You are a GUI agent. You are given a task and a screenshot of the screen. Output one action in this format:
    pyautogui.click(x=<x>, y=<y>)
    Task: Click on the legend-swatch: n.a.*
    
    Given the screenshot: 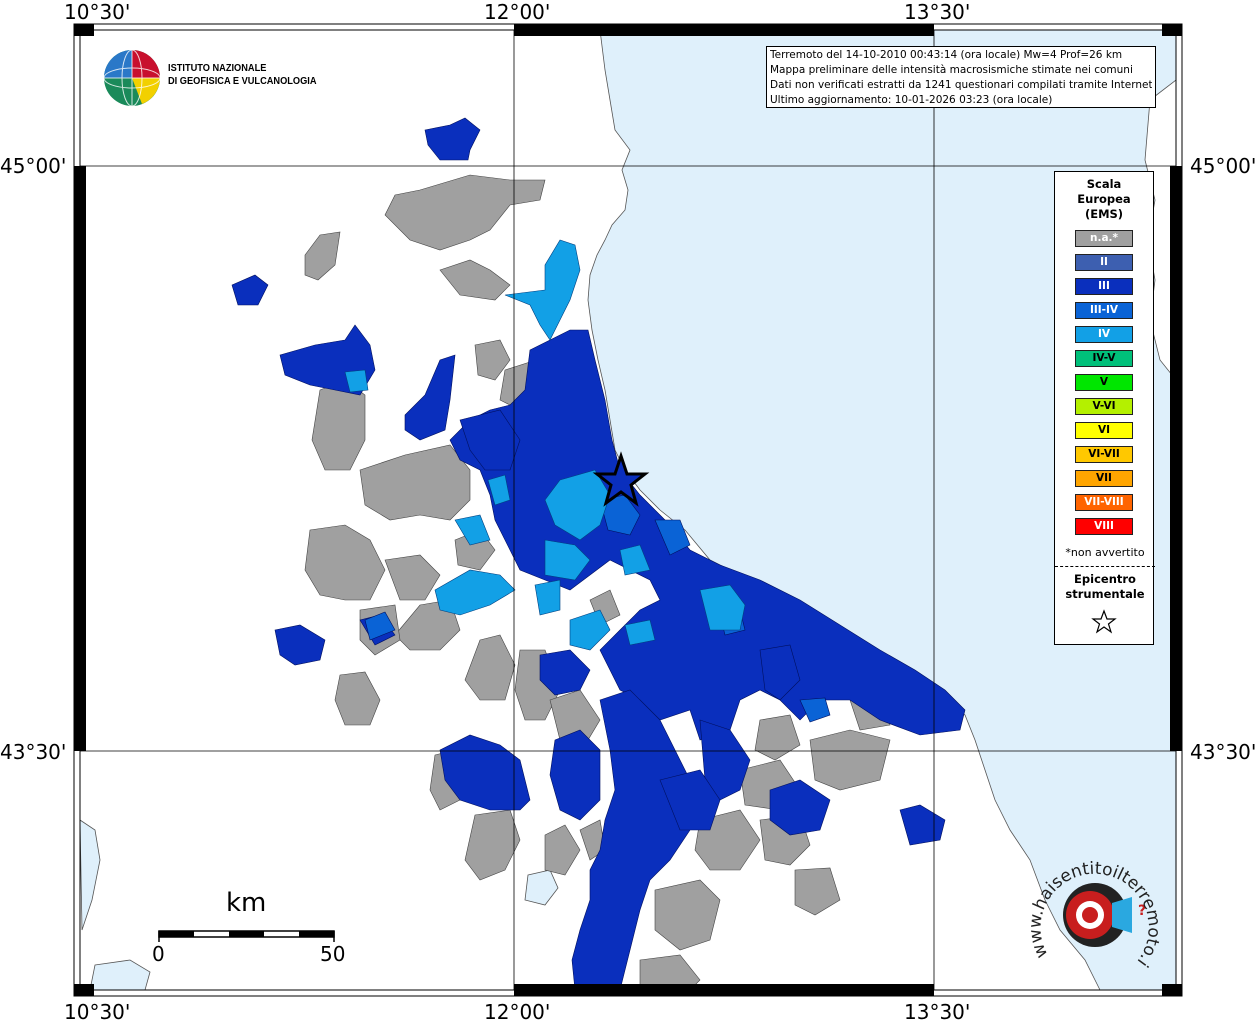 What is the action you would take?
    pyautogui.click(x=1104, y=238)
    